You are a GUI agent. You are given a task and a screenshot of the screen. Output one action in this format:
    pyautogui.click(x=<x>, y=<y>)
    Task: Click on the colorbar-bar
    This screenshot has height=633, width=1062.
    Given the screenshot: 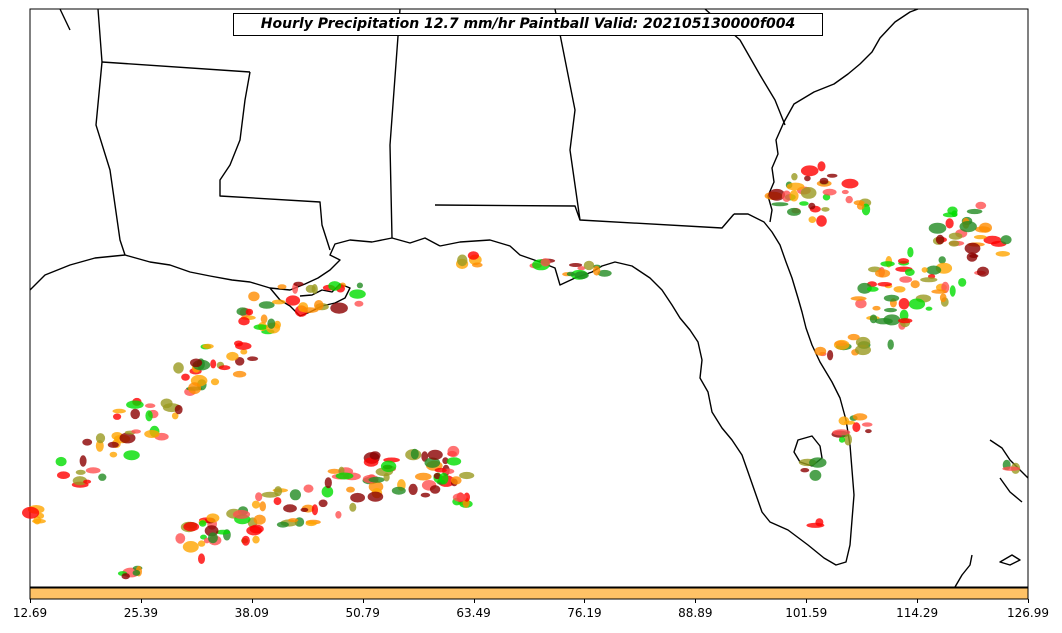 What is the action you would take?
    pyautogui.click(x=529, y=593)
    